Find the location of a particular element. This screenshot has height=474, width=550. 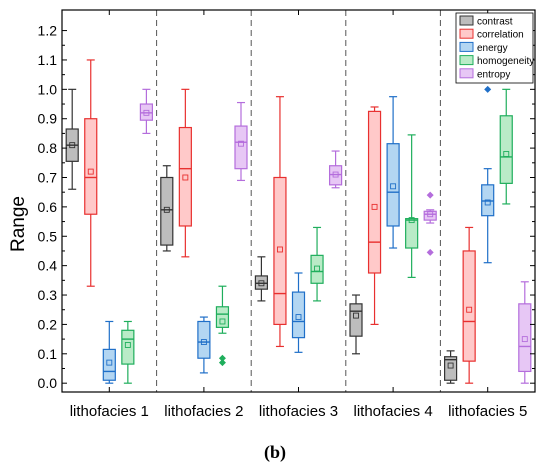

y-axis-title: Range is located at coordinates (18, 224).